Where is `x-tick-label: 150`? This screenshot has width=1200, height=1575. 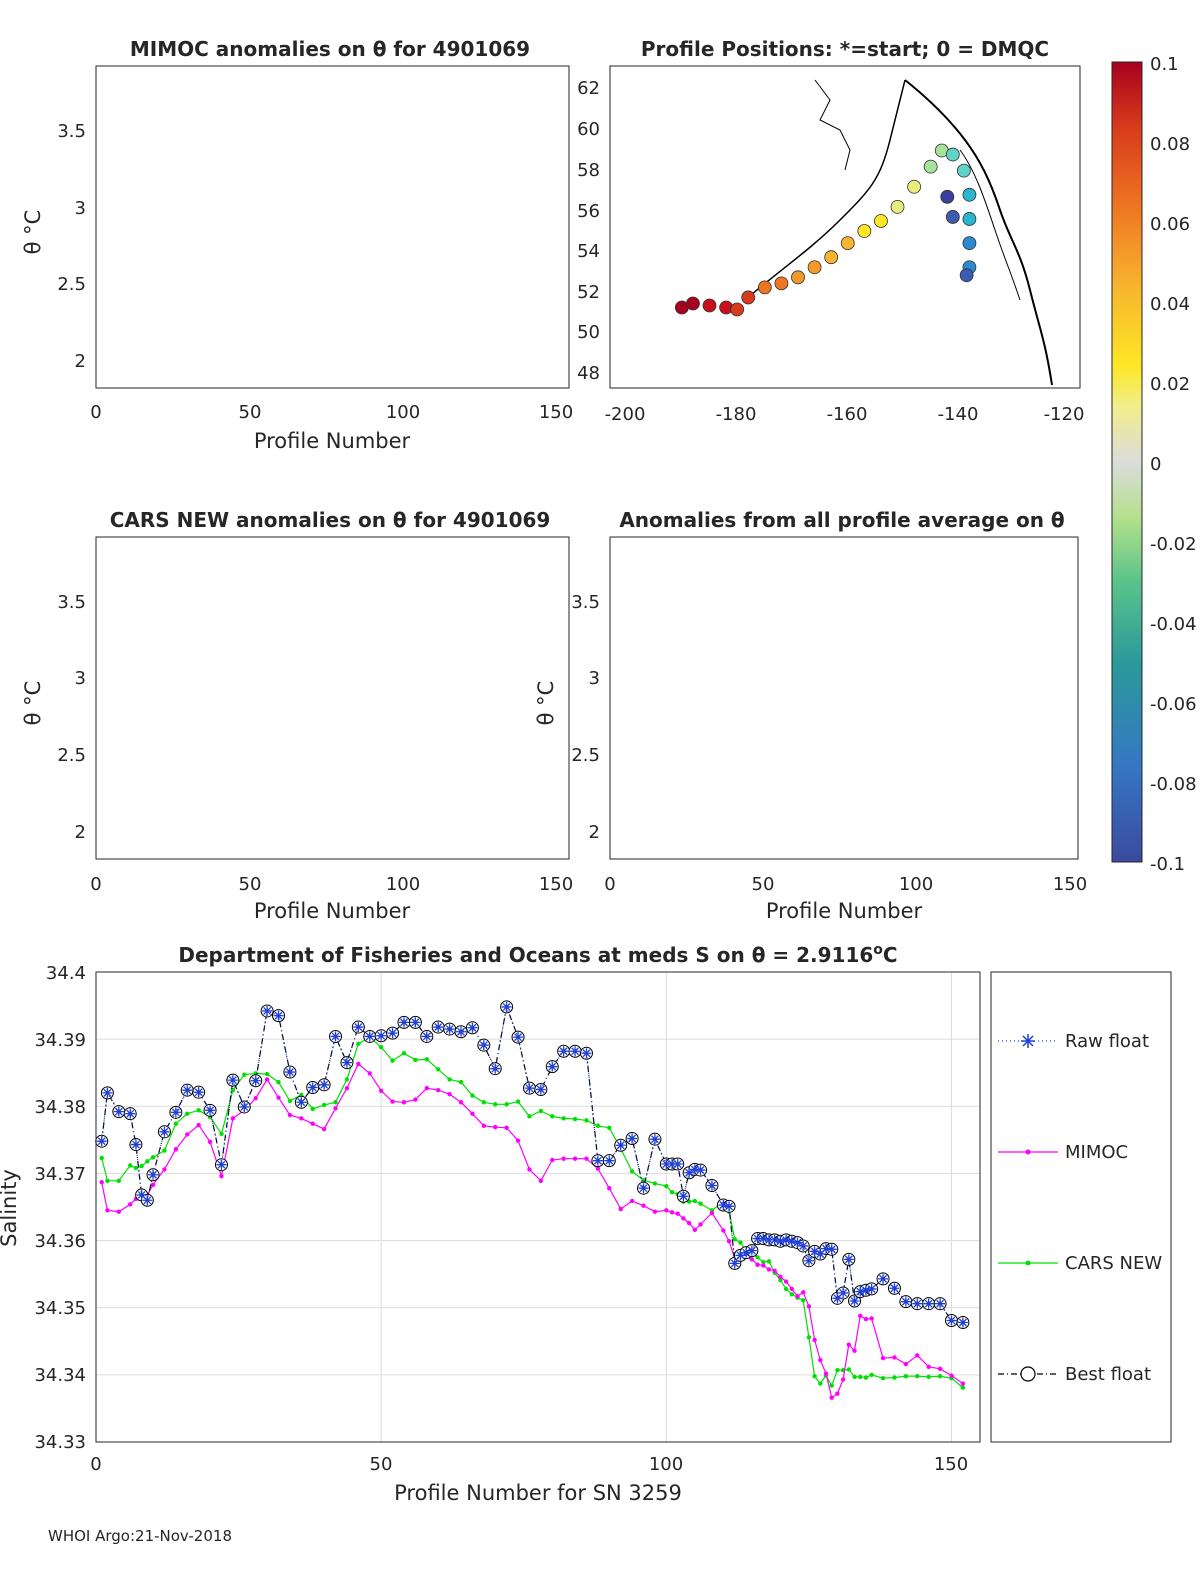 x-tick-label: 150 is located at coordinates (556, 412).